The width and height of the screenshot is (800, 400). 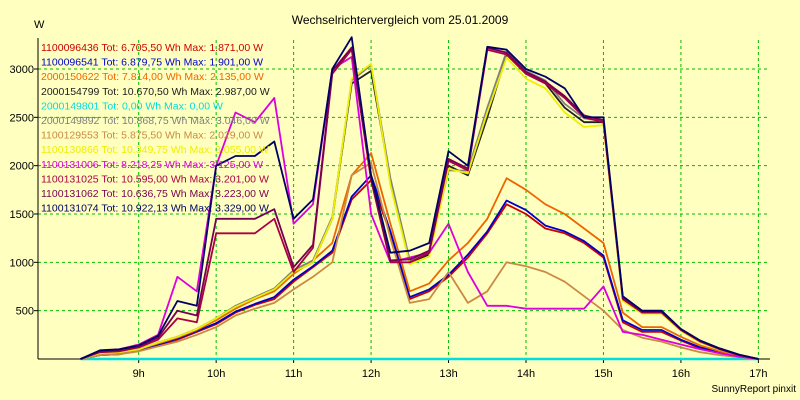 I want to click on y-tick-label: 1000, so click(x=22, y=263).